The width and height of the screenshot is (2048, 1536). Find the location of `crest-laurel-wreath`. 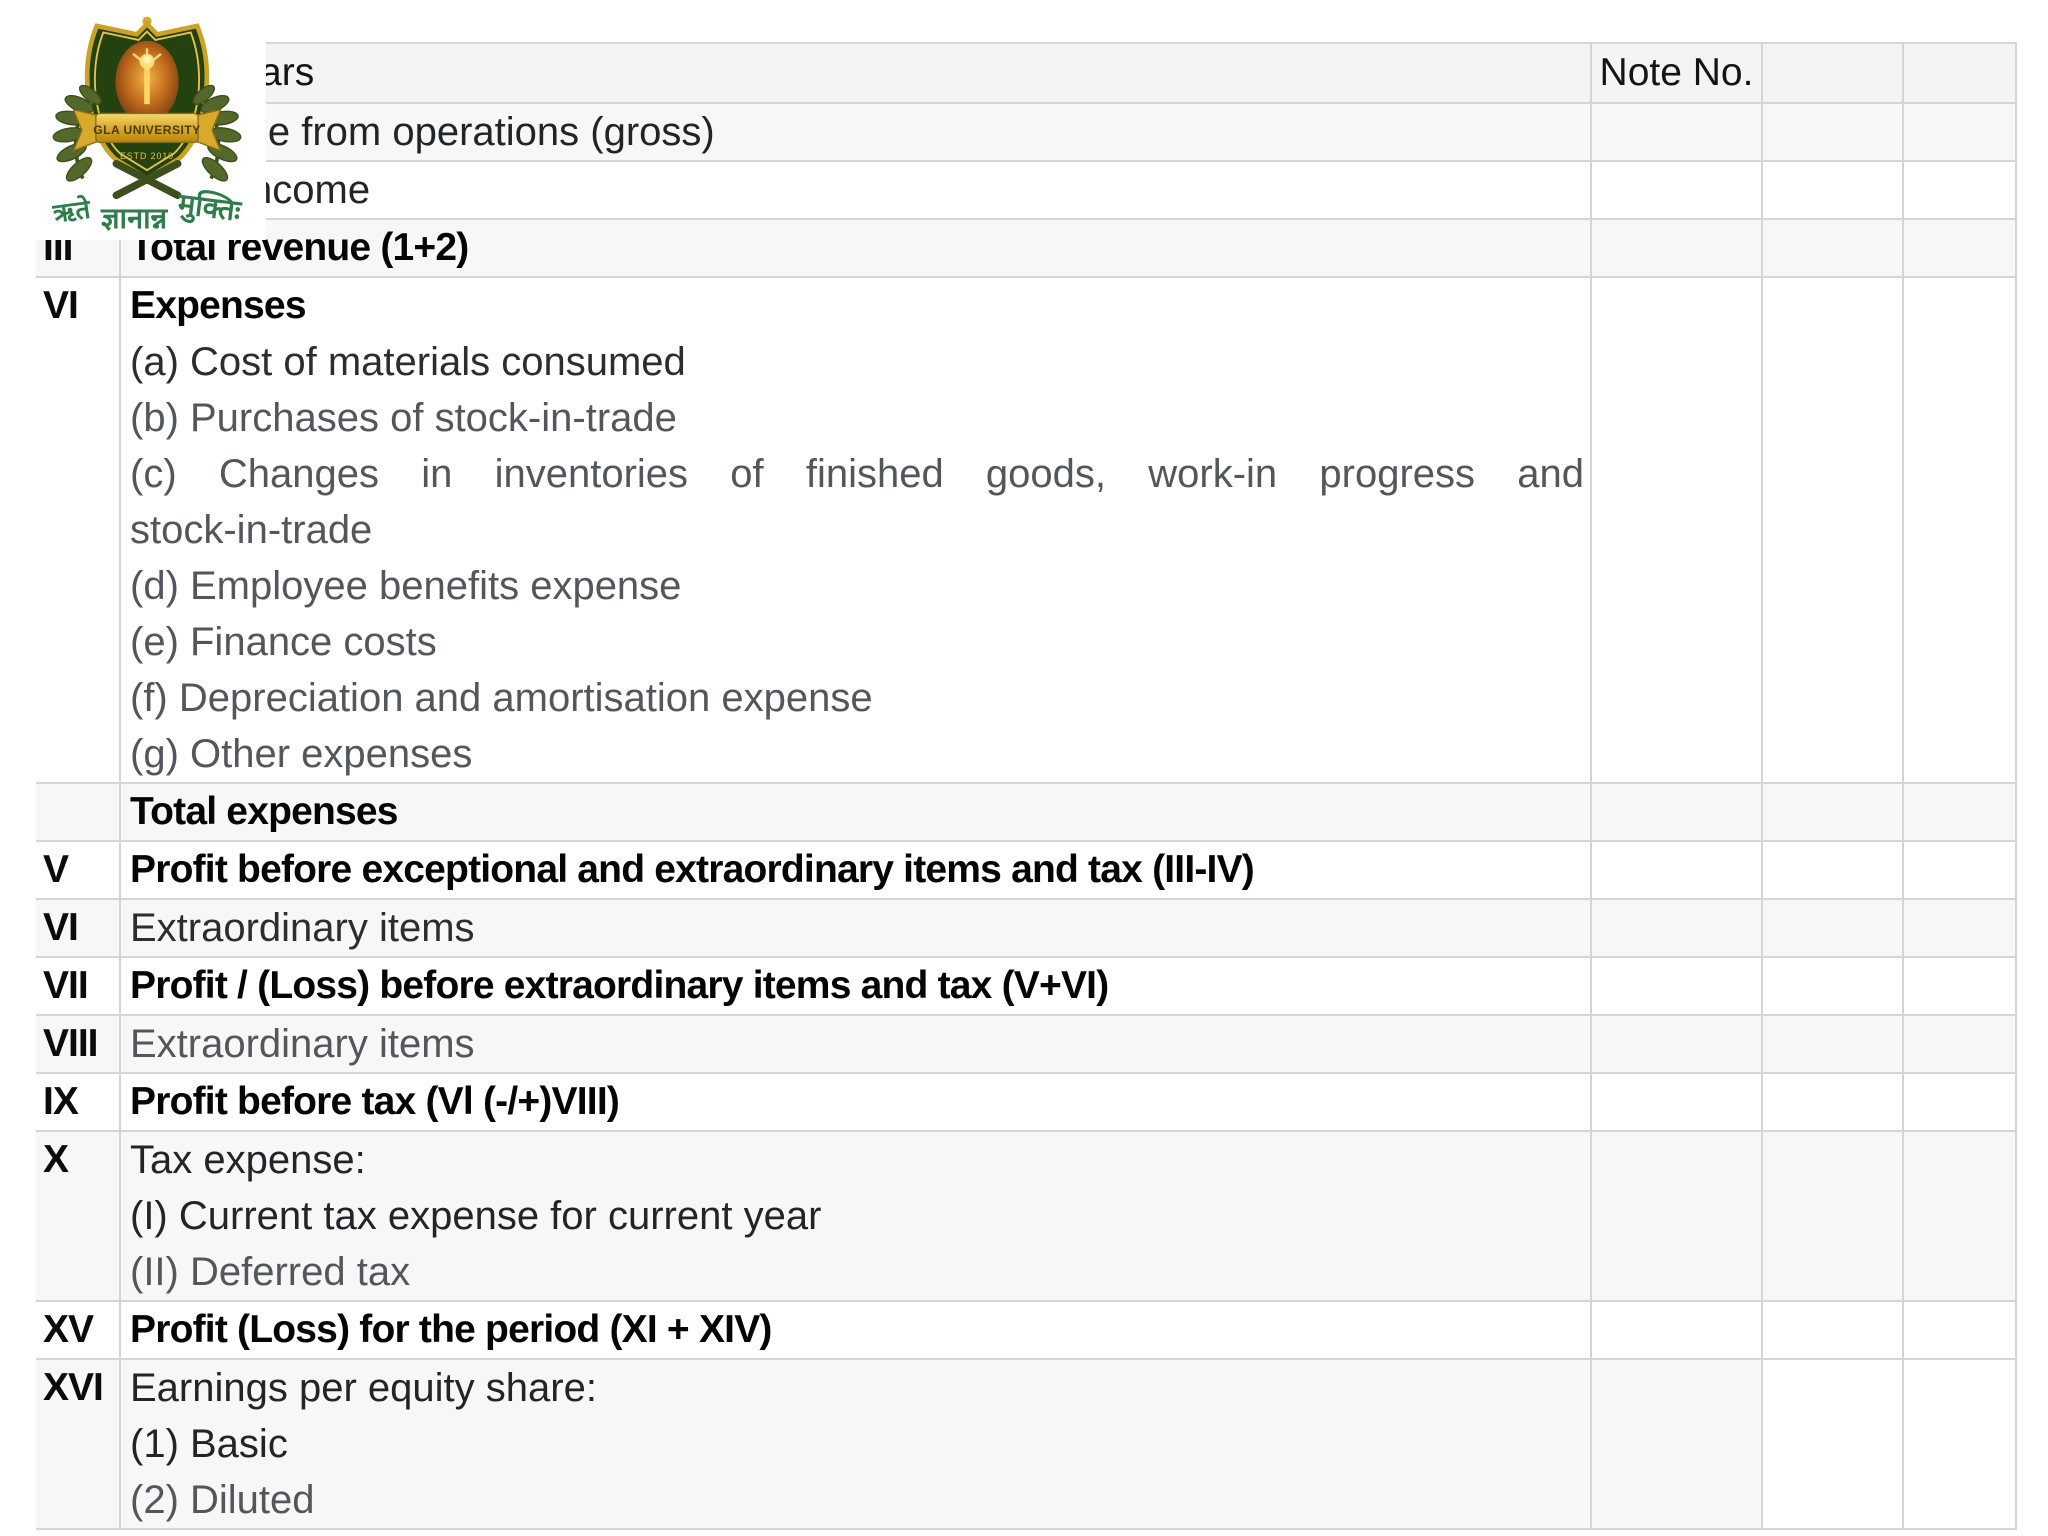

crest-laurel-wreath is located at coordinates (147, 133).